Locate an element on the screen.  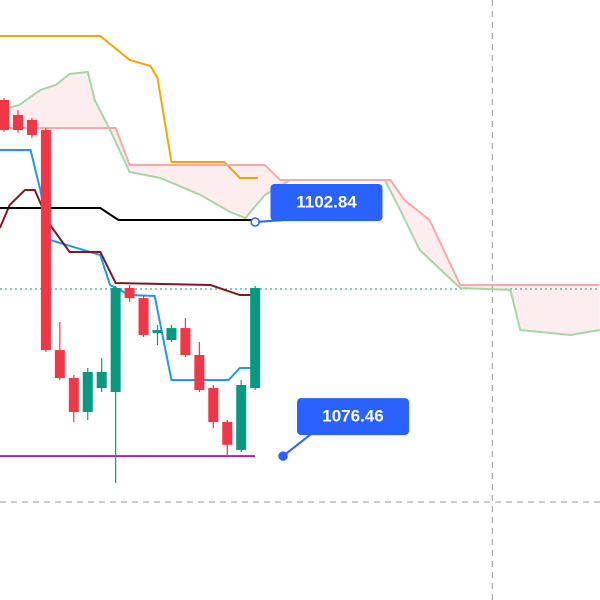
label-pointer is located at coordinates (297, 445).